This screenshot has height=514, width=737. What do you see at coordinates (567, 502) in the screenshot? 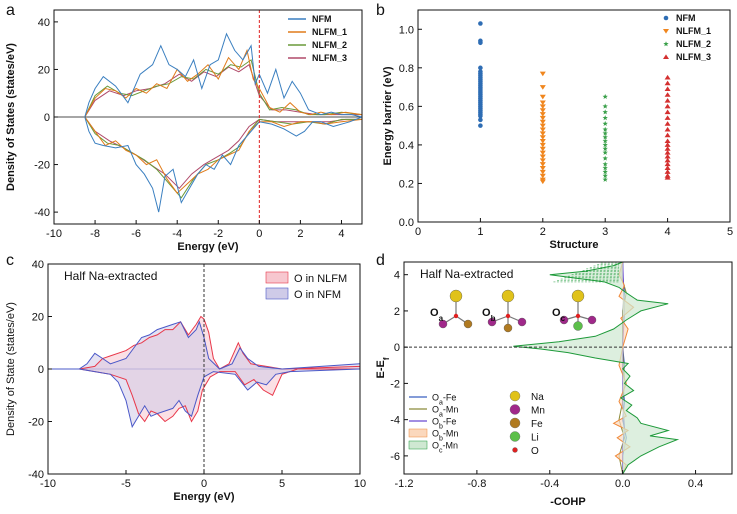
I see `x-axis-label: -COHP` at bounding box center [567, 502].